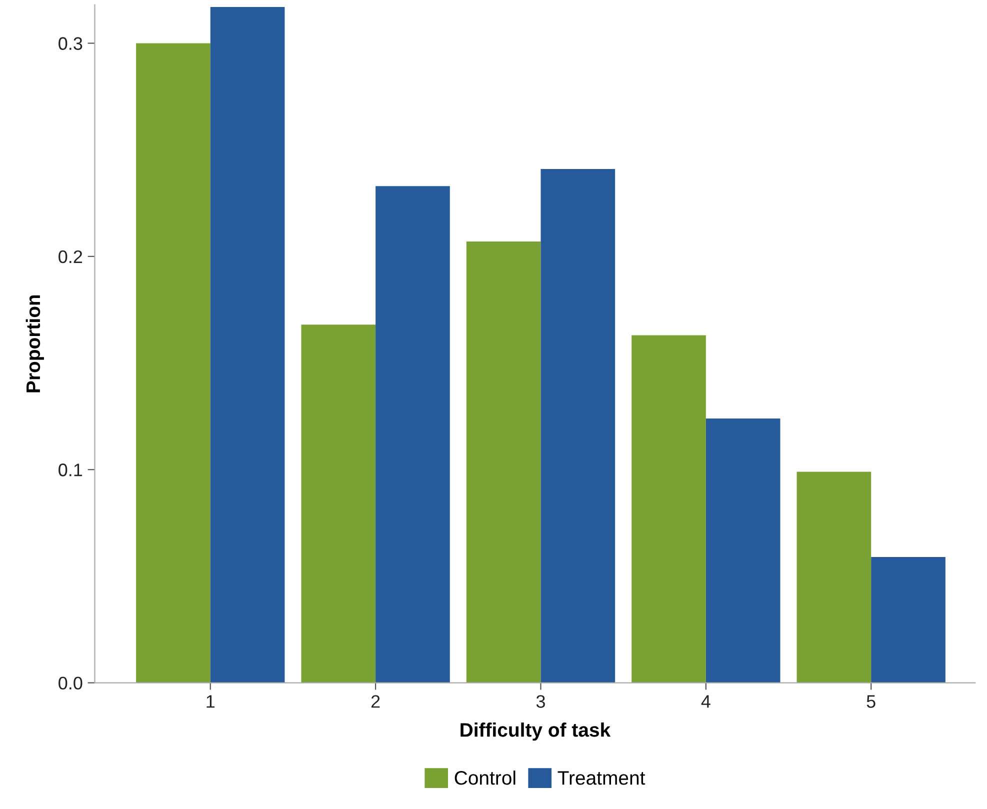 The image size is (987, 809). Describe the element at coordinates (210, 701) in the screenshot. I see `x-tick-label: 1` at that location.